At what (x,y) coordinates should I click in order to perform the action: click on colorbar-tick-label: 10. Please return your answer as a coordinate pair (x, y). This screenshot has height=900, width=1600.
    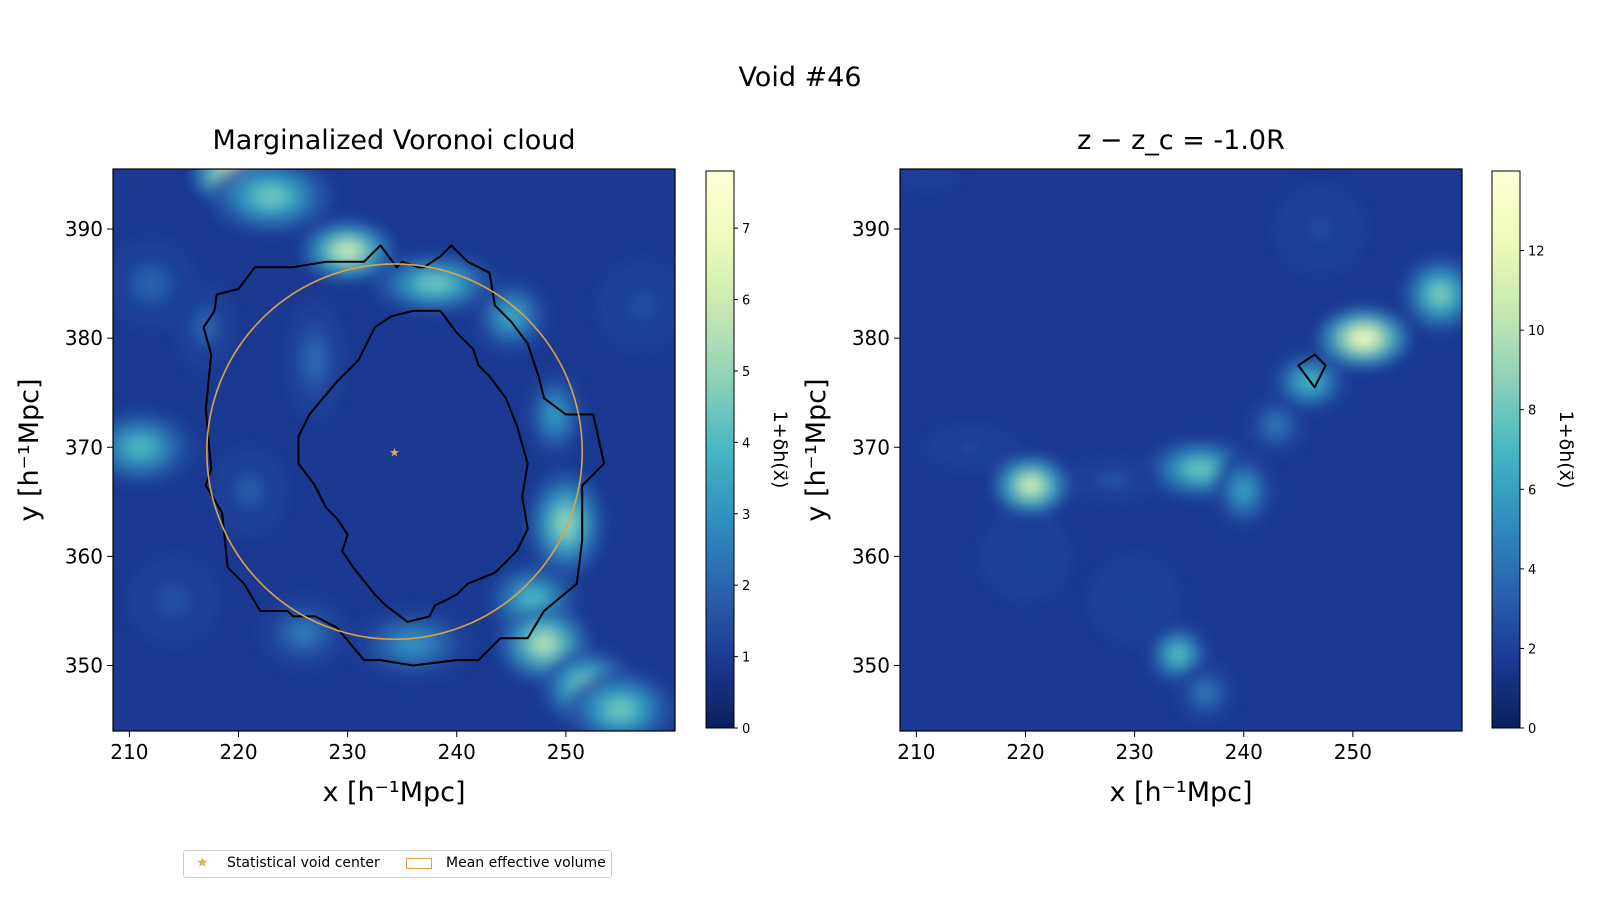
    Looking at the image, I should click on (1536, 331).